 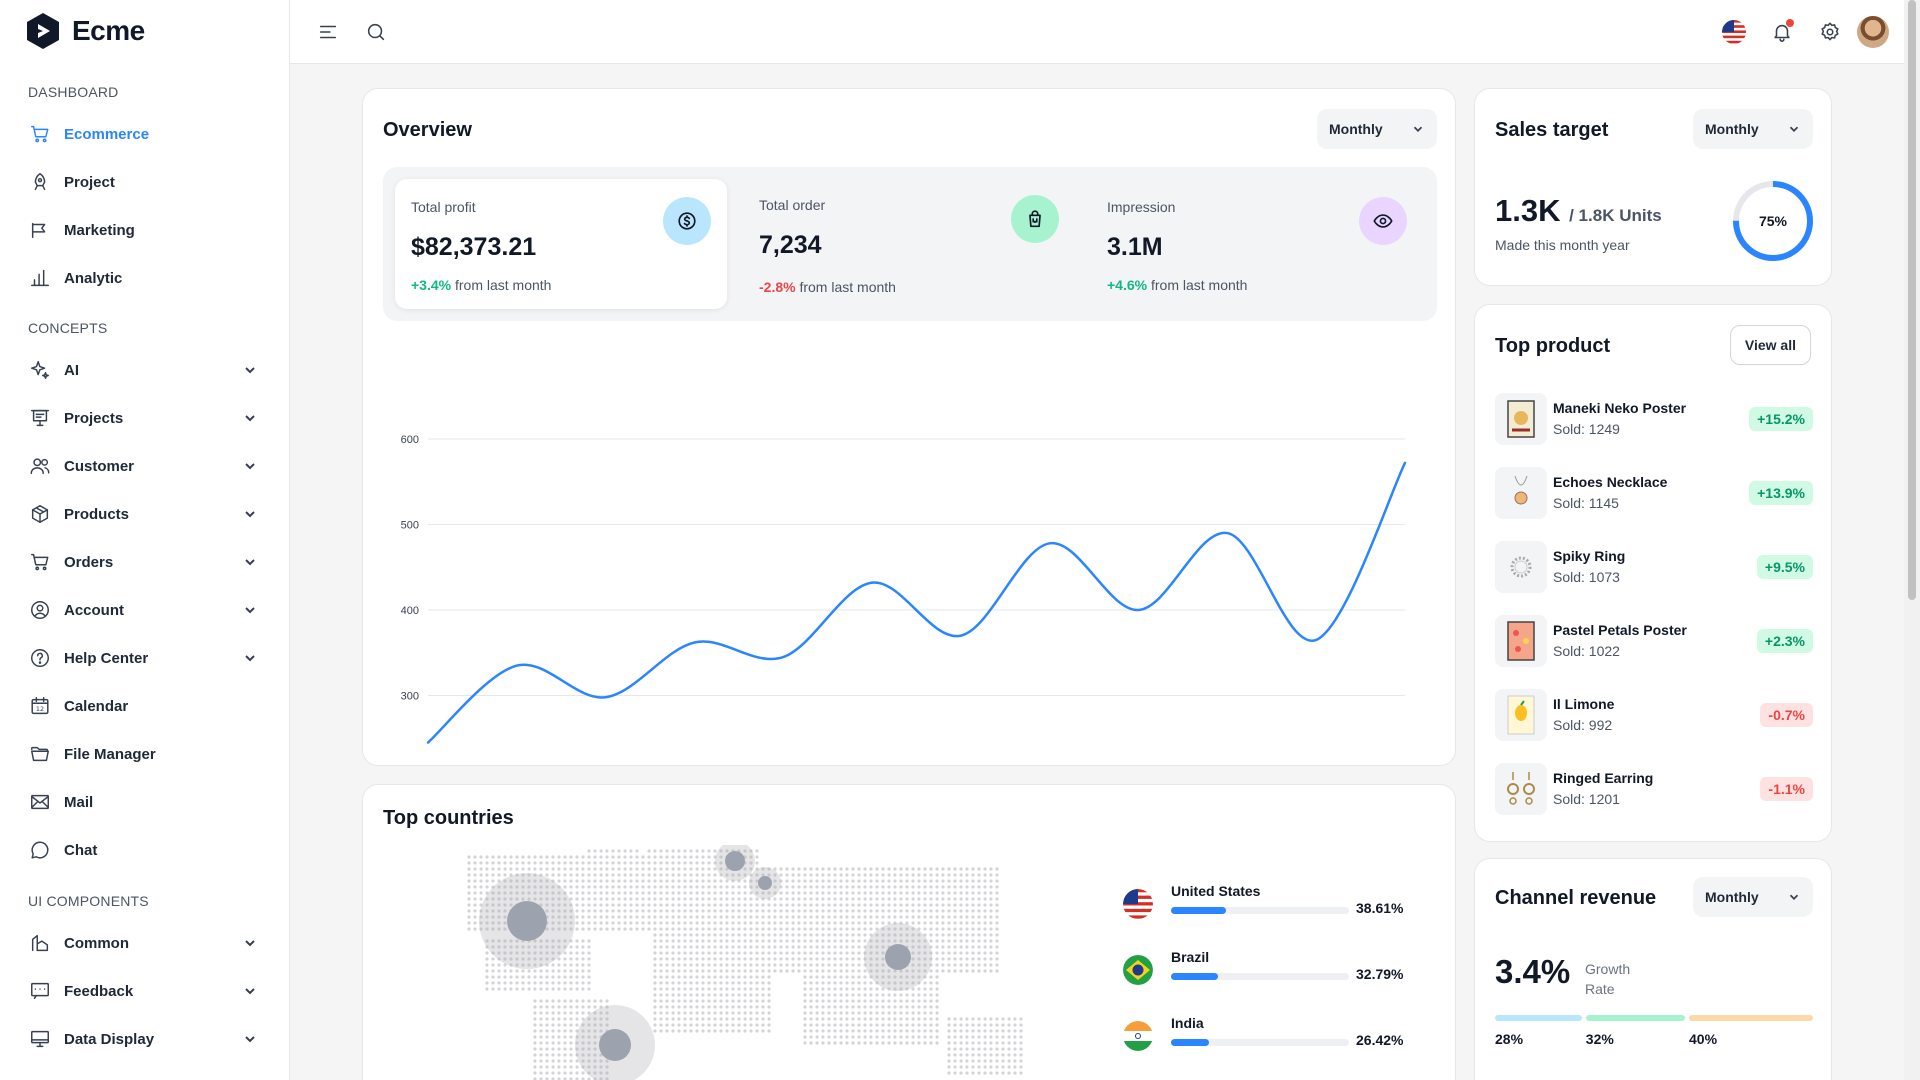 What do you see at coordinates (145, 610) in the screenshot?
I see `nav-account: Account` at bounding box center [145, 610].